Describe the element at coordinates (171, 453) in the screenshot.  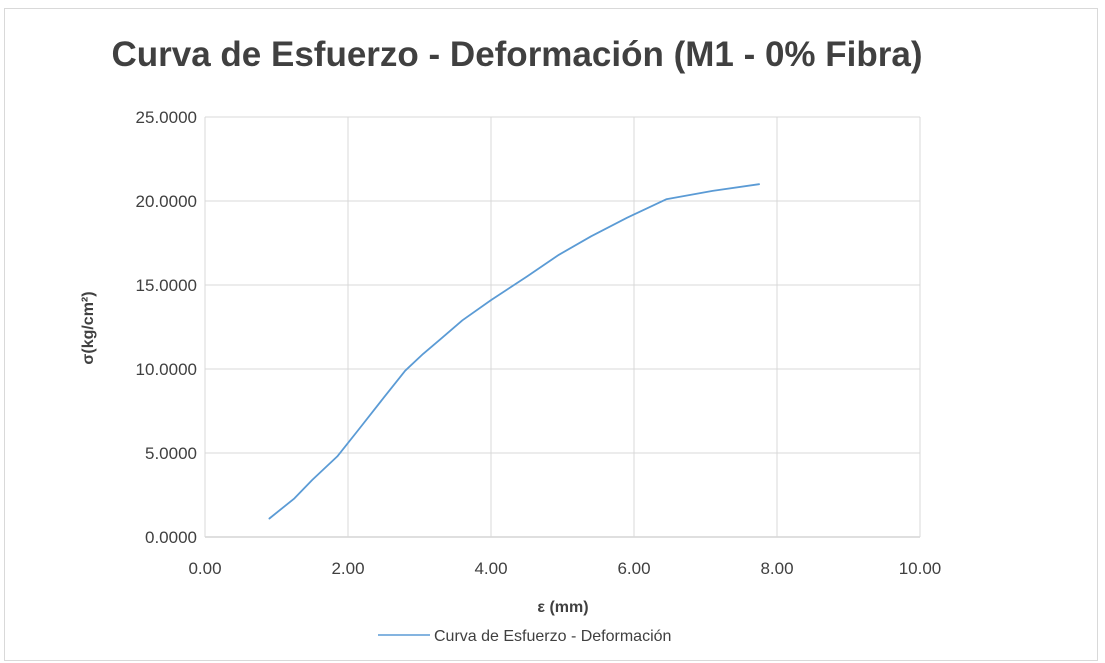
I see `y-tick-label: 5.0000` at that location.